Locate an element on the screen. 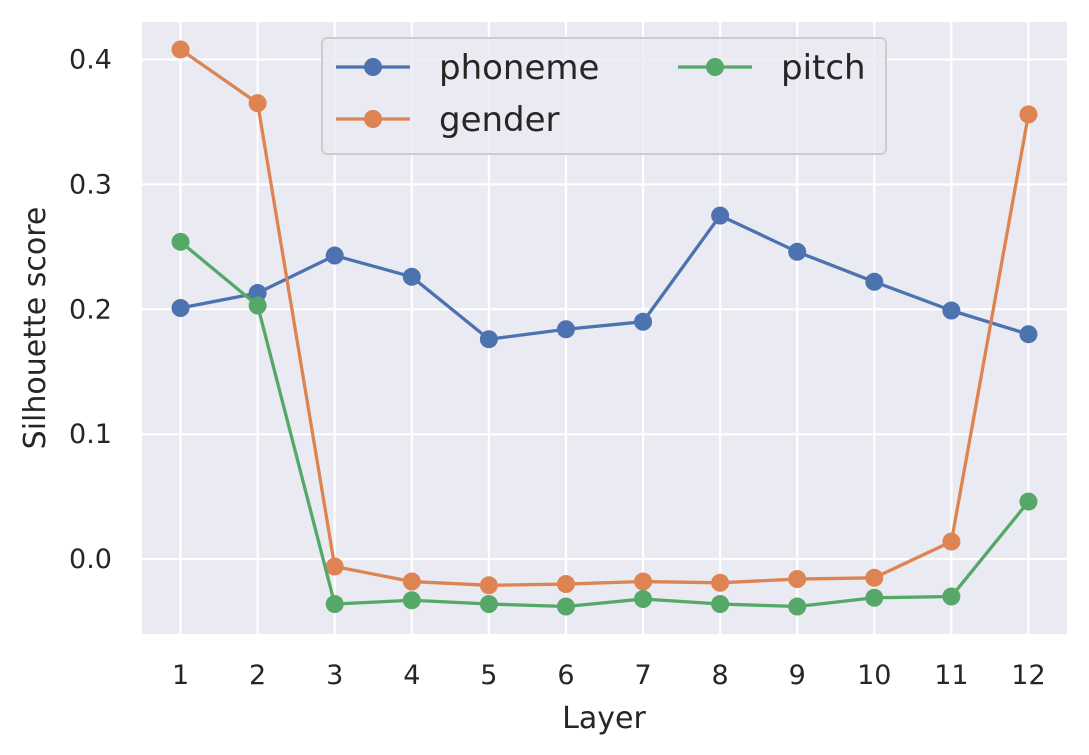 This screenshot has height=755, width=1089. x-tick-label: 3 is located at coordinates (334, 675).